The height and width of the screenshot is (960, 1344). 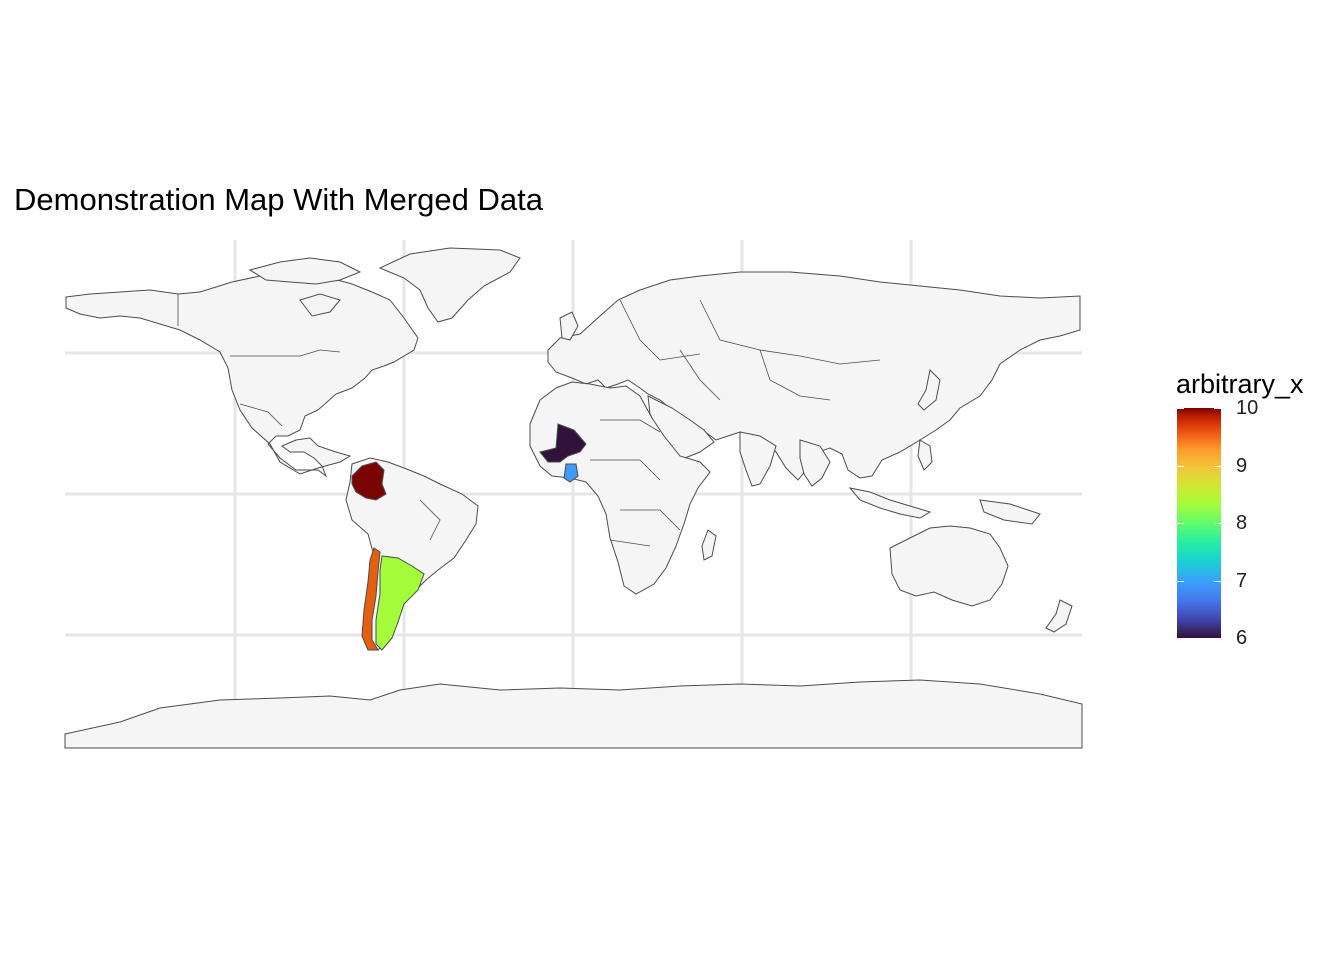 I want to click on region-ghana, so click(x=571, y=473).